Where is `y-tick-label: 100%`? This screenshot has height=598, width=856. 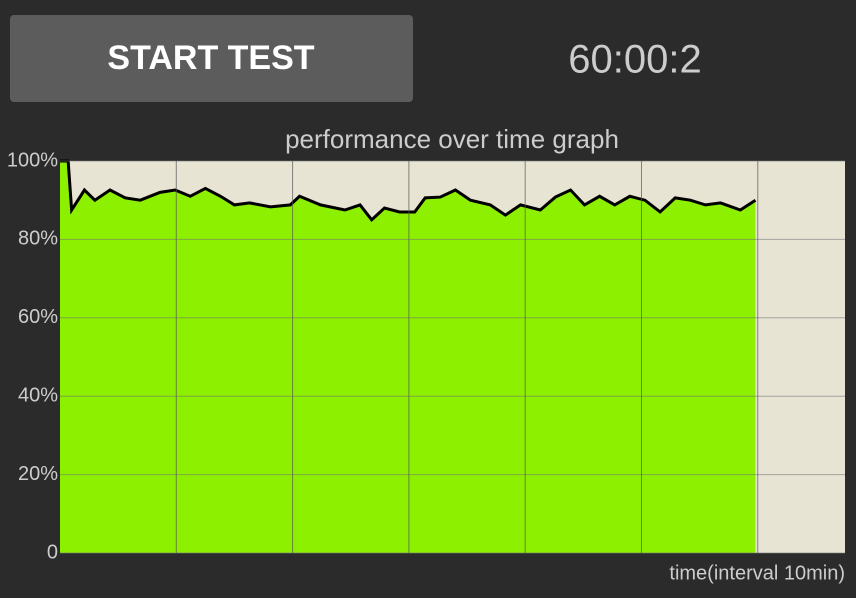
y-tick-label: 100% is located at coordinates (32, 160).